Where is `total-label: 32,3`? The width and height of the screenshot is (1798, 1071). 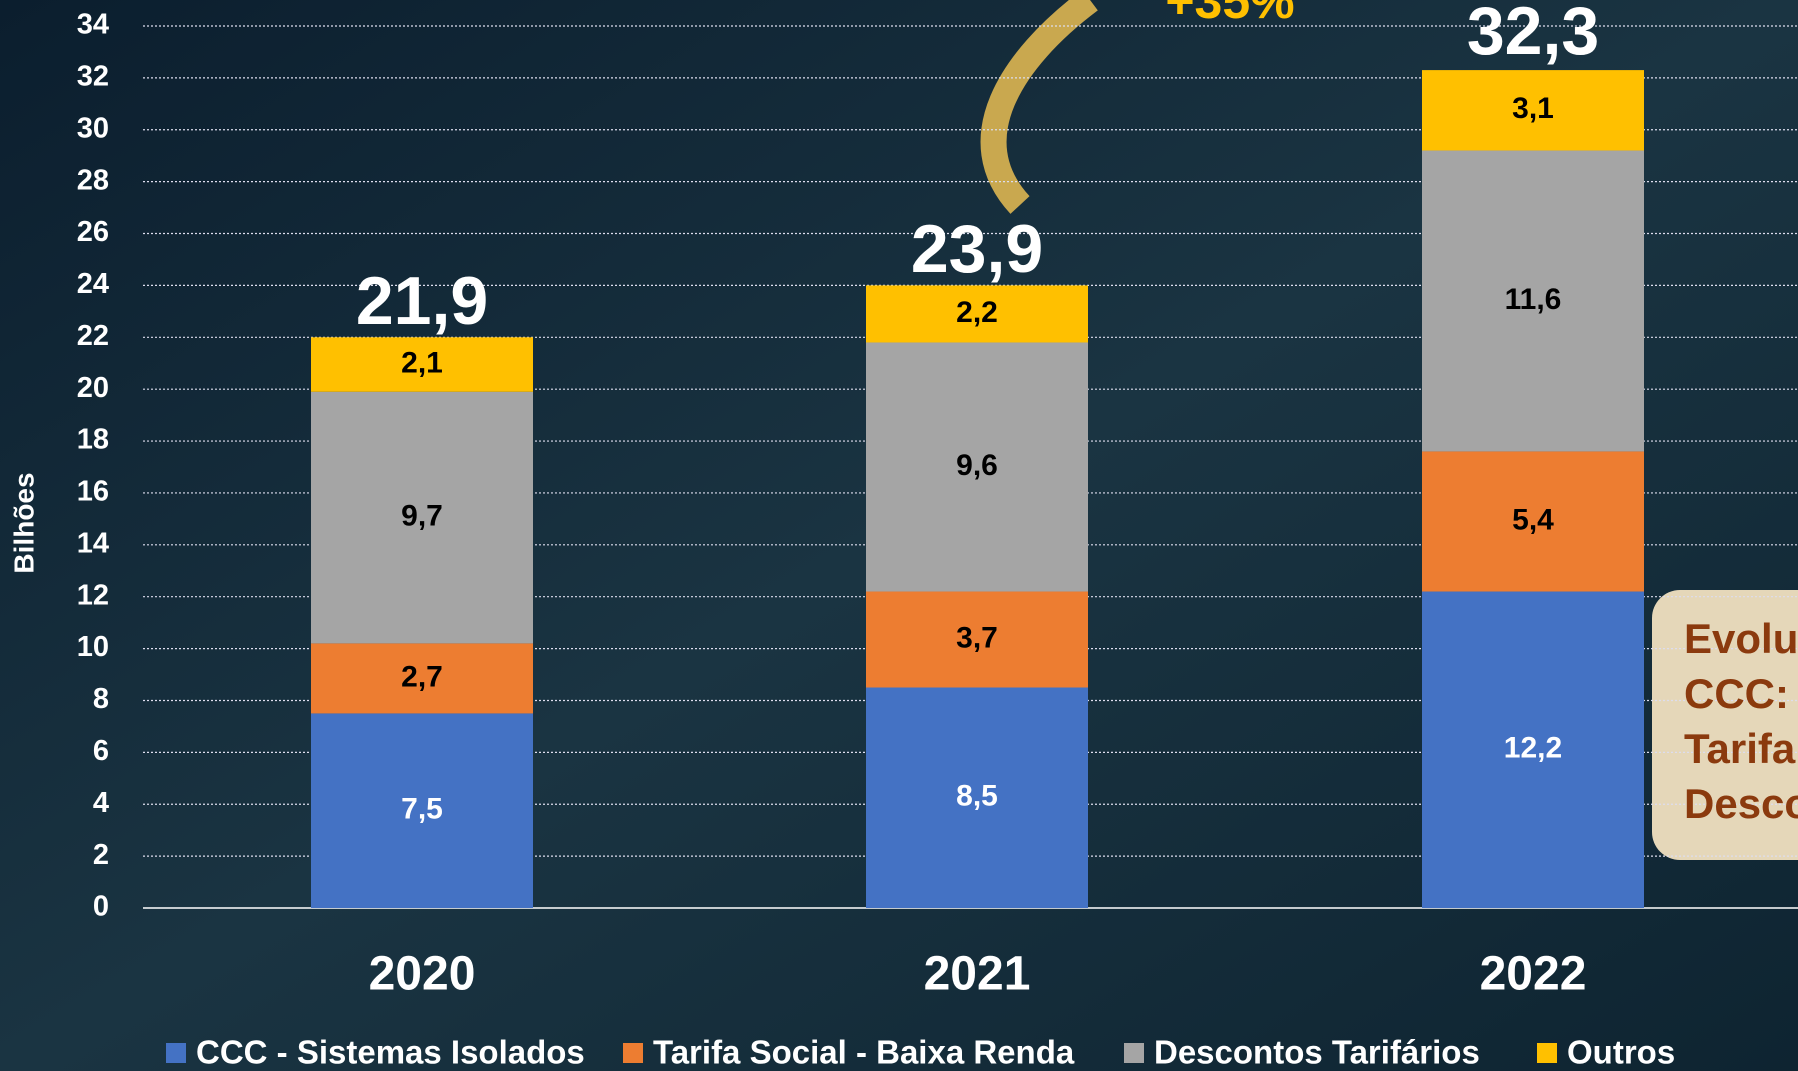
total-label: 32,3 is located at coordinates (1533, 34).